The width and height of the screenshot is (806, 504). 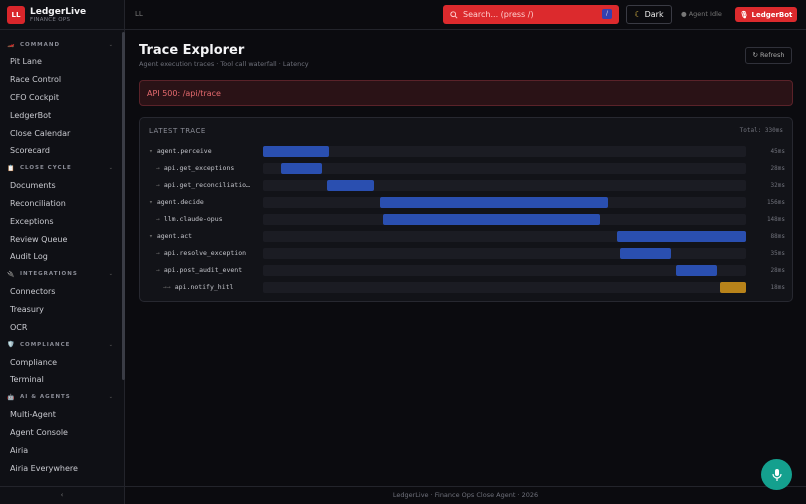 I want to click on search-input: Search... (press /) /, so click(x=531, y=14).